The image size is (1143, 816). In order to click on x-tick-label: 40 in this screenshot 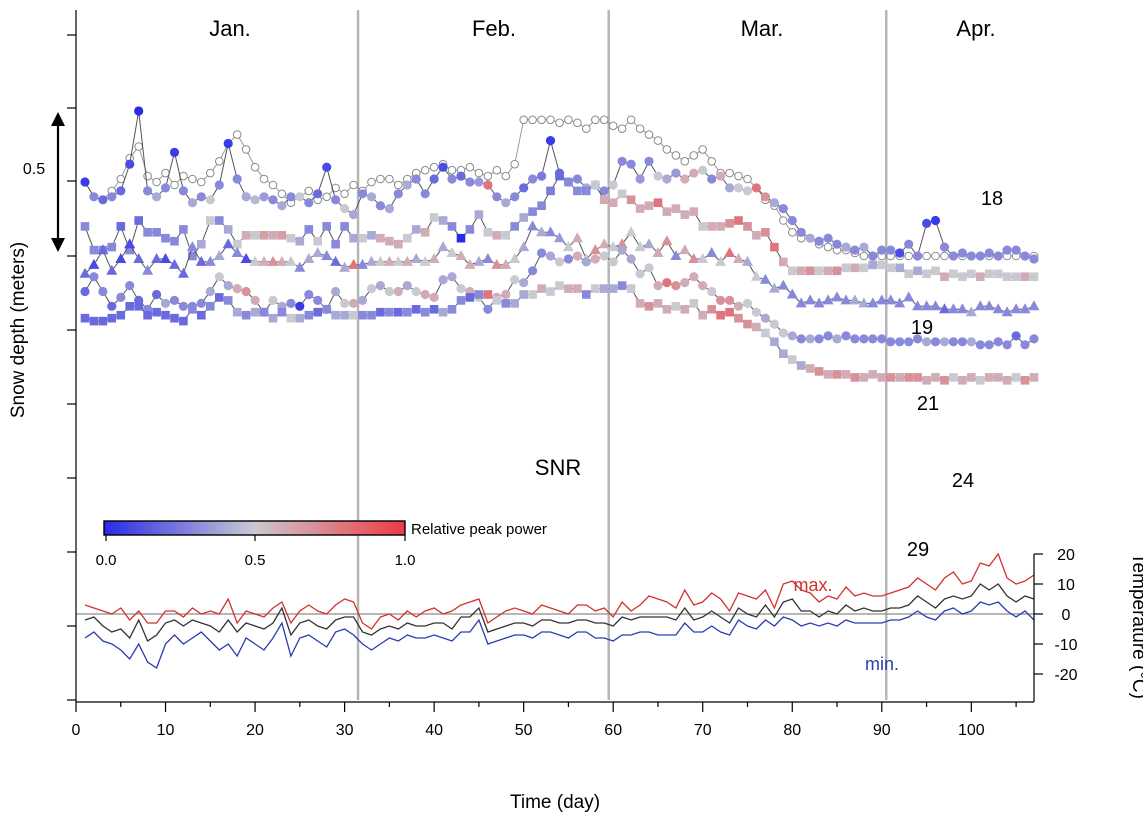, I will do `click(434, 730)`.